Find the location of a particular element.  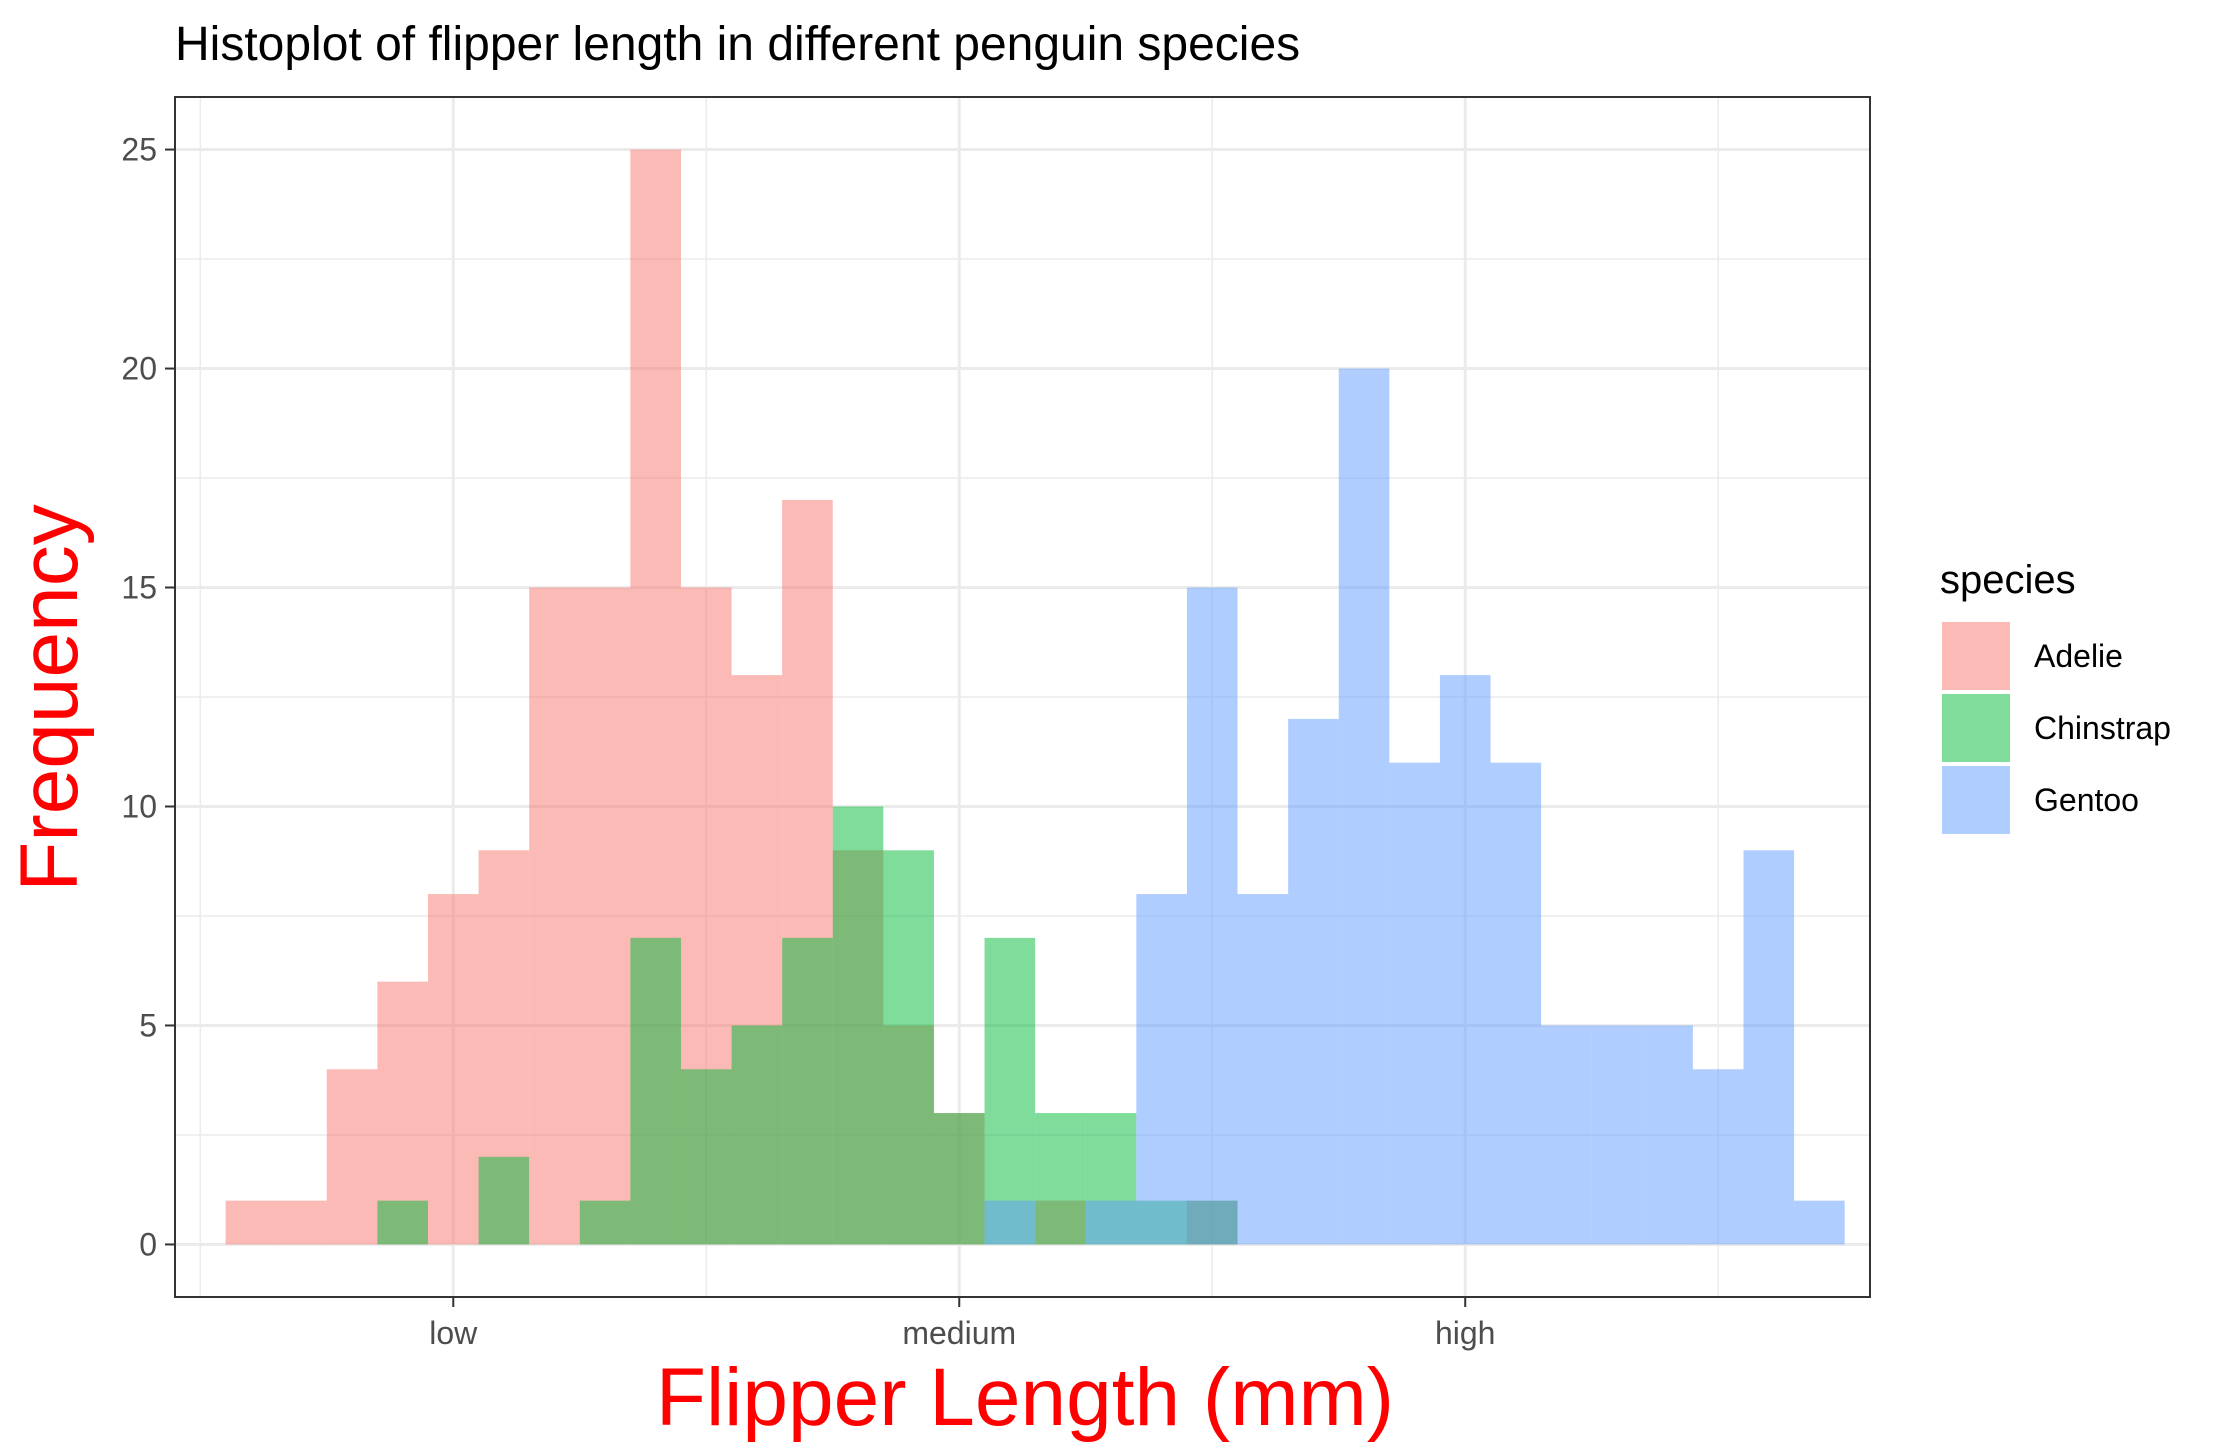

y-tick-label: 25 is located at coordinates (139, 150).